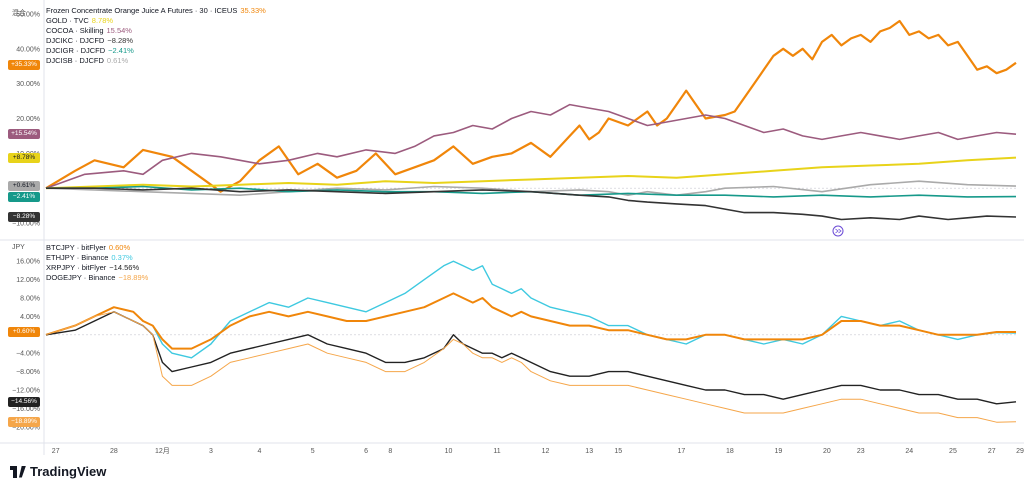 Image resolution: width=1024 pixels, height=485 pixels. Describe the element at coordinates (122, 257) in the screenshot. I see `legend-value: 0.37%` at that location.